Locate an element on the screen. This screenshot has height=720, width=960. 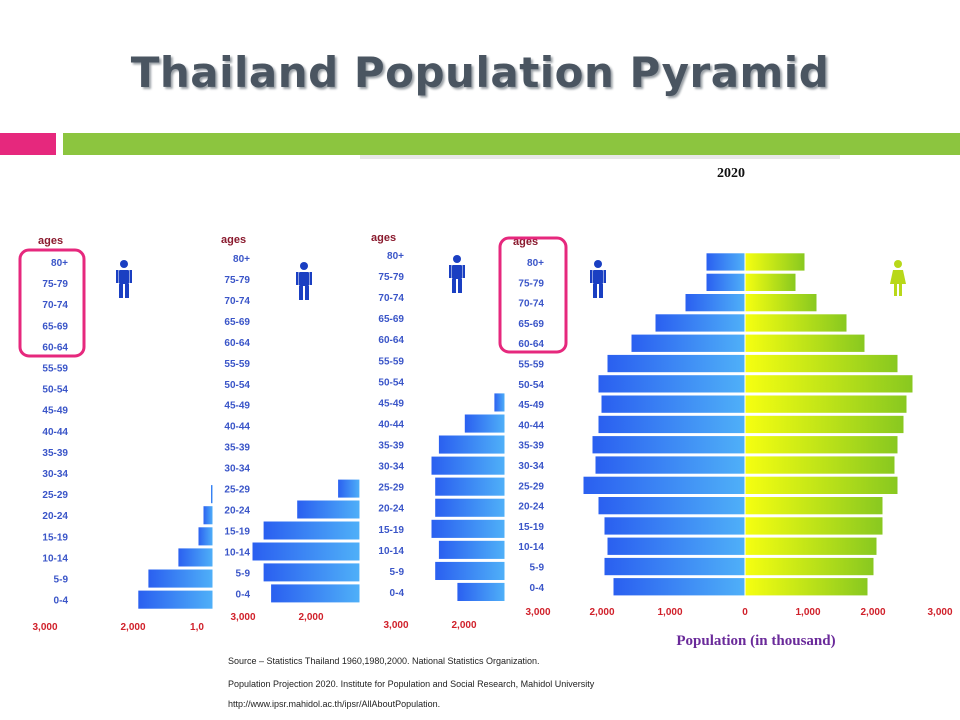
pyramid-2-age-label: 35-39 is located at coordinates (237, 448).